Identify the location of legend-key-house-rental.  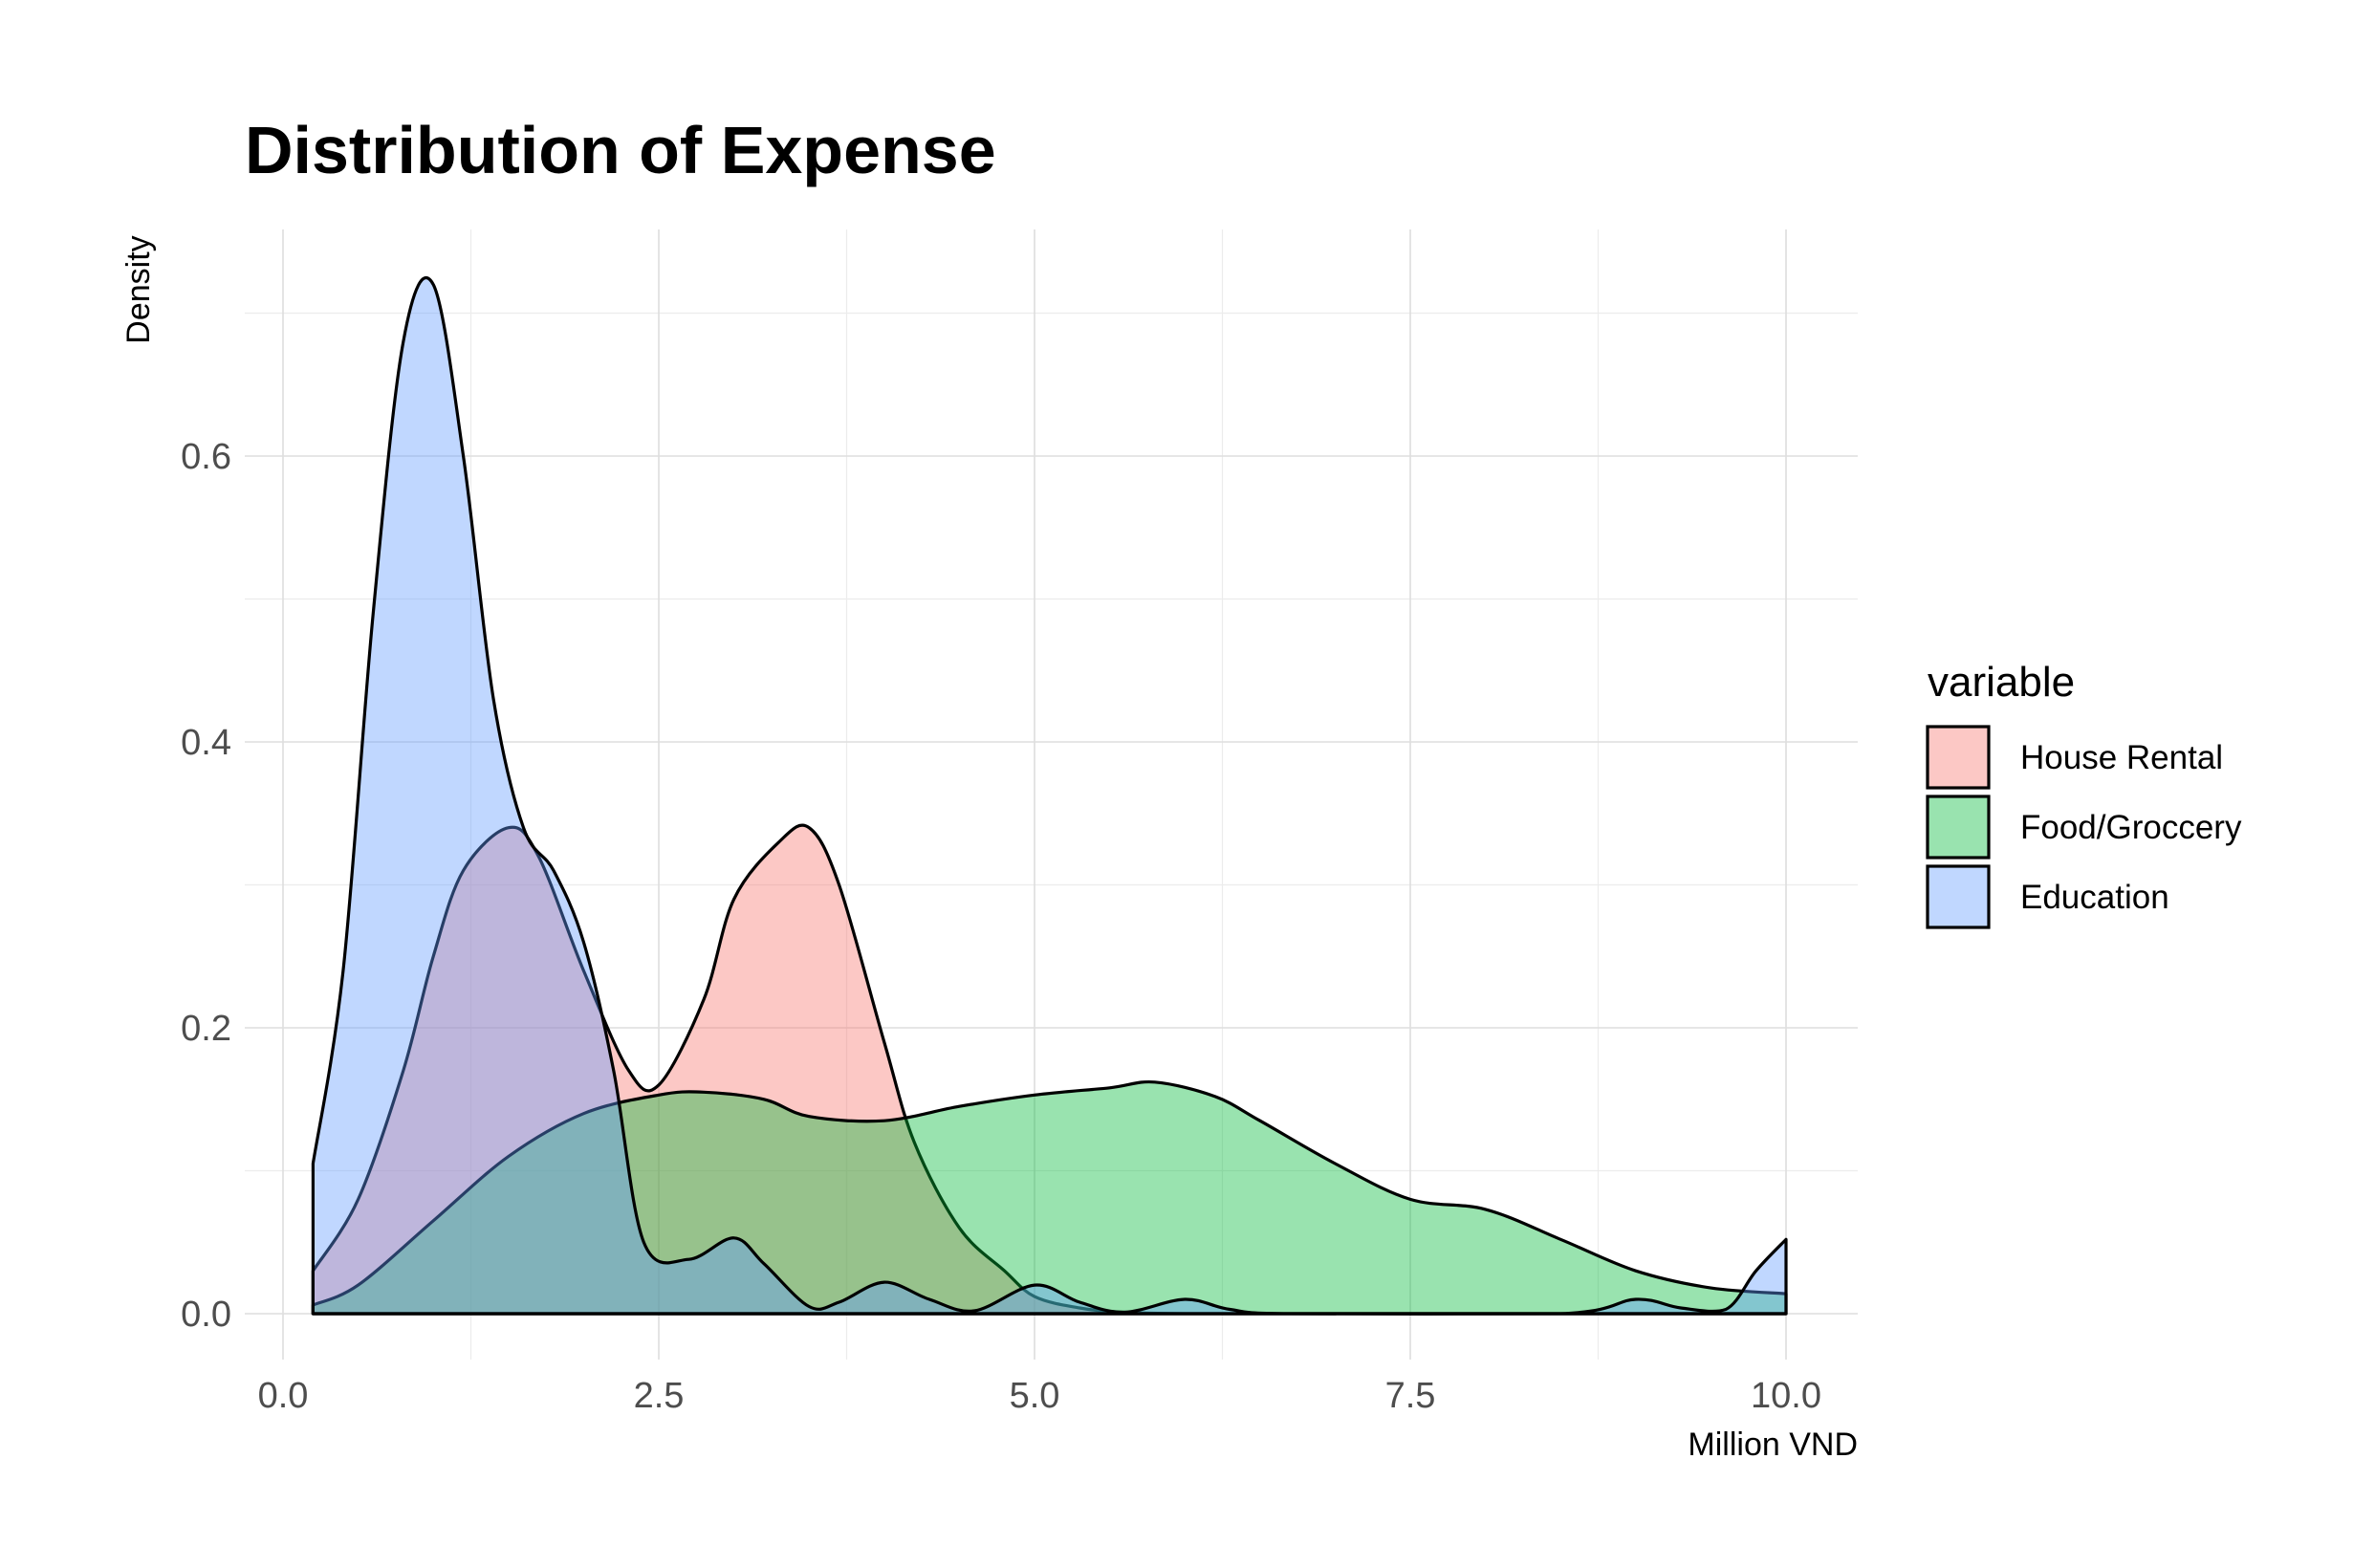
(1958, 757).